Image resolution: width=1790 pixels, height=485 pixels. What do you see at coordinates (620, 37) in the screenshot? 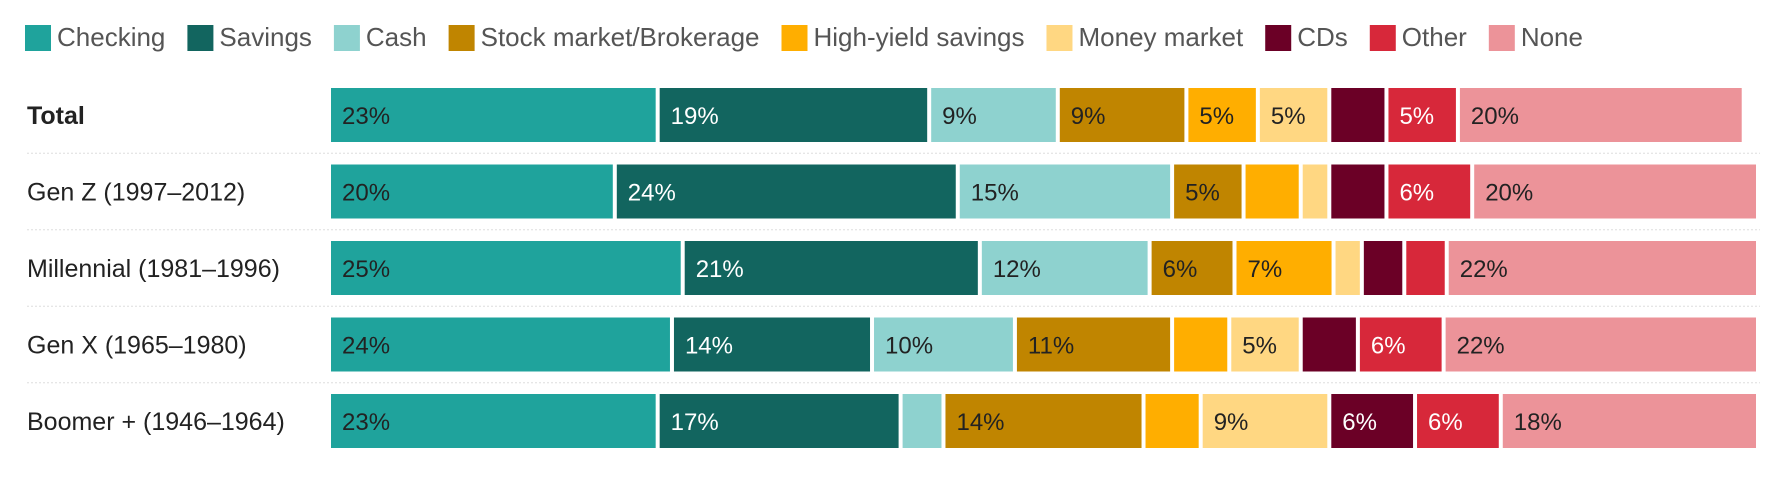
I see `legend-label-stock-market-brokerage: Stock market/Brokerage` at bounding box center [620, 37].